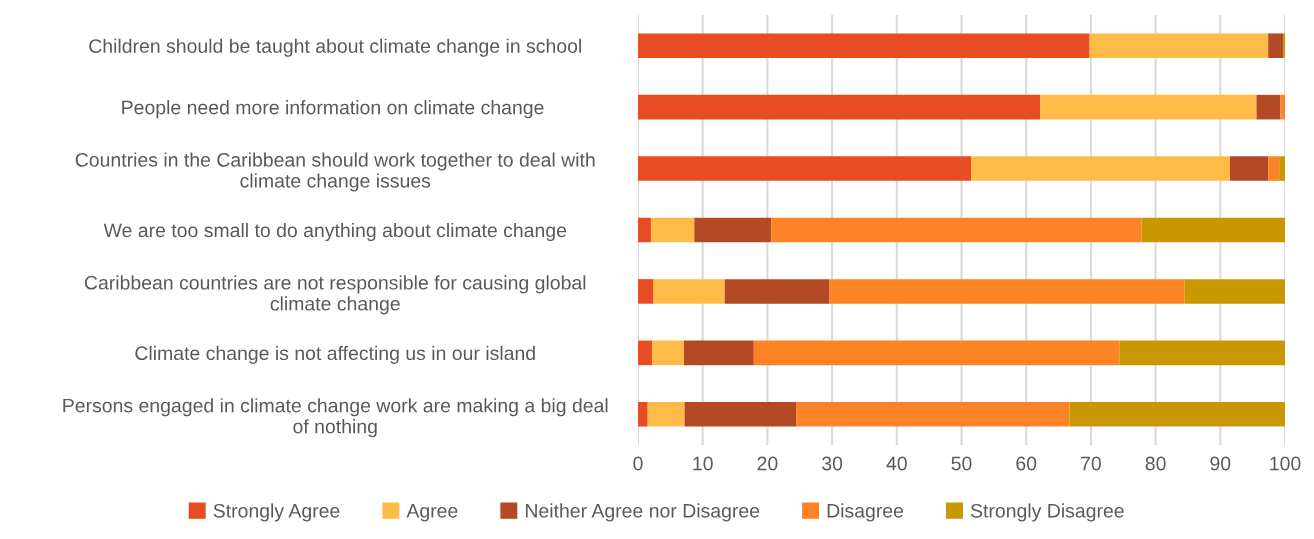  I want to click on x-tick-label: 0, so click(638, 463).